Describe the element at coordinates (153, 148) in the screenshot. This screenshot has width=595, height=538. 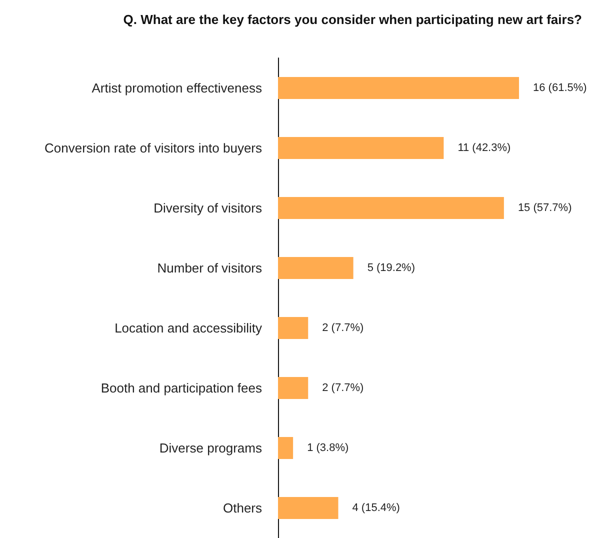
I see `y-tick-label: Conversion rate of visitors into buyers` at that location.